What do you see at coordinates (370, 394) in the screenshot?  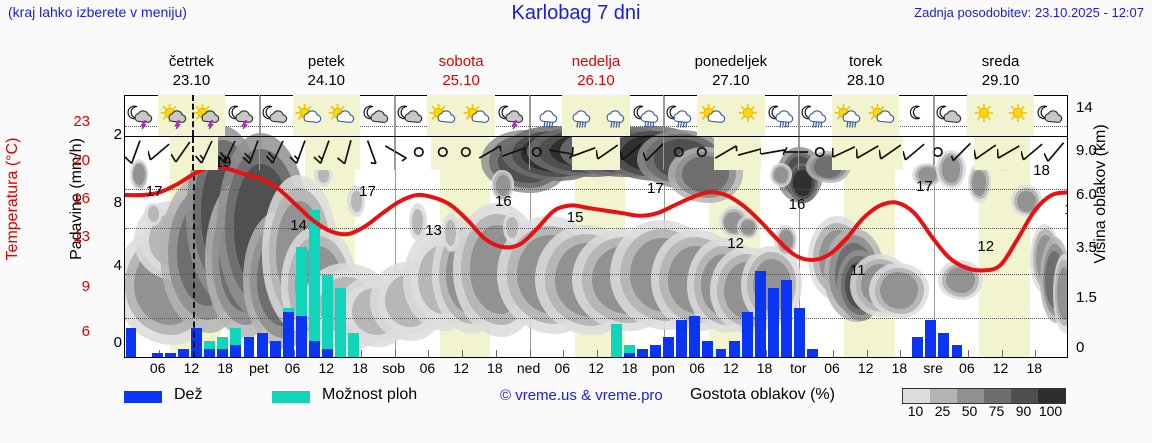 I see `showers-legend-label: Možnost ploh` at bounding box center [370, 394].